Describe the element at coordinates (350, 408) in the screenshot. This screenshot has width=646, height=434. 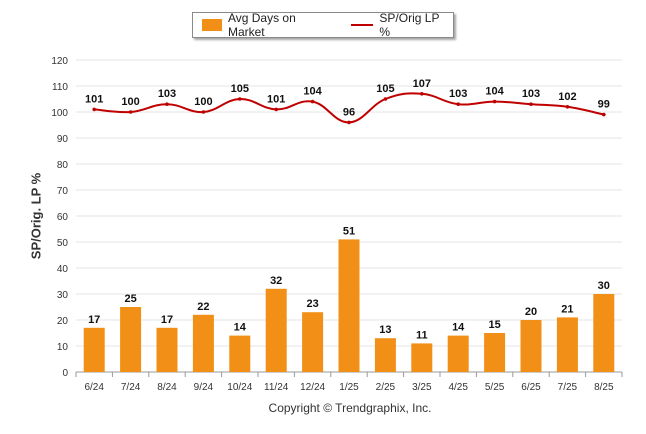
I see `copyright-text: Copyright © Trendgraphix, Inc.` at that location.